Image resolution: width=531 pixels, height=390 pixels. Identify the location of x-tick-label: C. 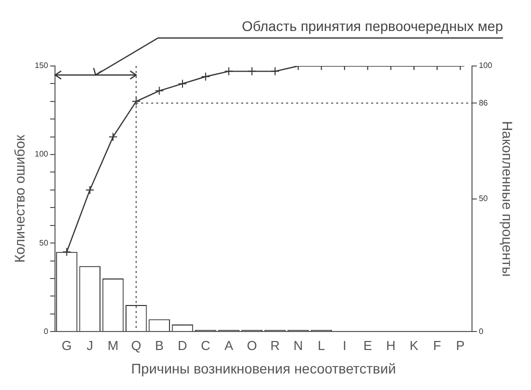
(205, 345).